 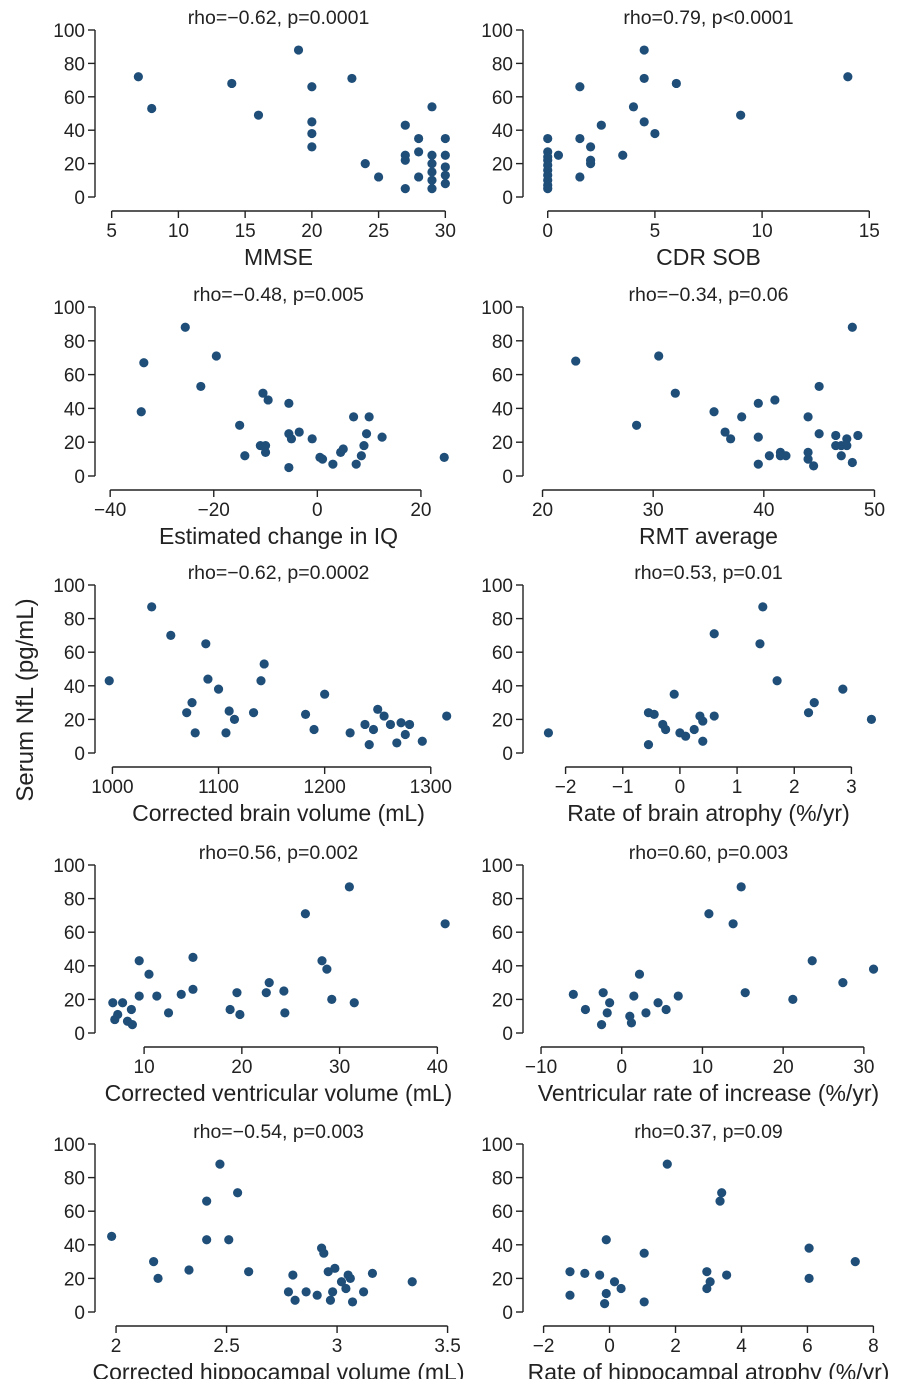 What do you see at coordinates (763, 510) in the screenshot?
I see `x-tick-label: 40` at bounding box center [763, 510].